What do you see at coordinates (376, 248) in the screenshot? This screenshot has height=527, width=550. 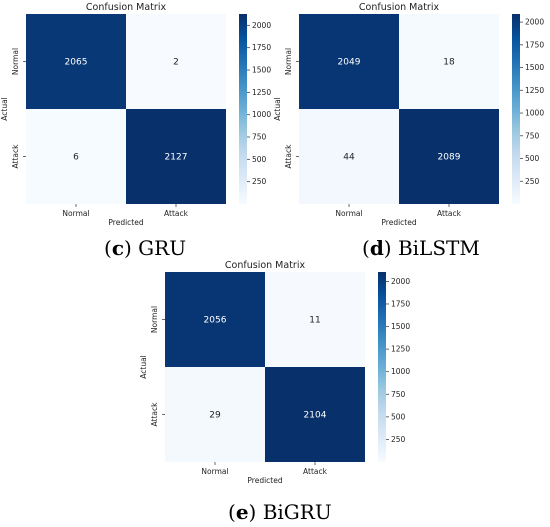 I see `caption-bilstm-letter: d` at bounding box center [376, 248].